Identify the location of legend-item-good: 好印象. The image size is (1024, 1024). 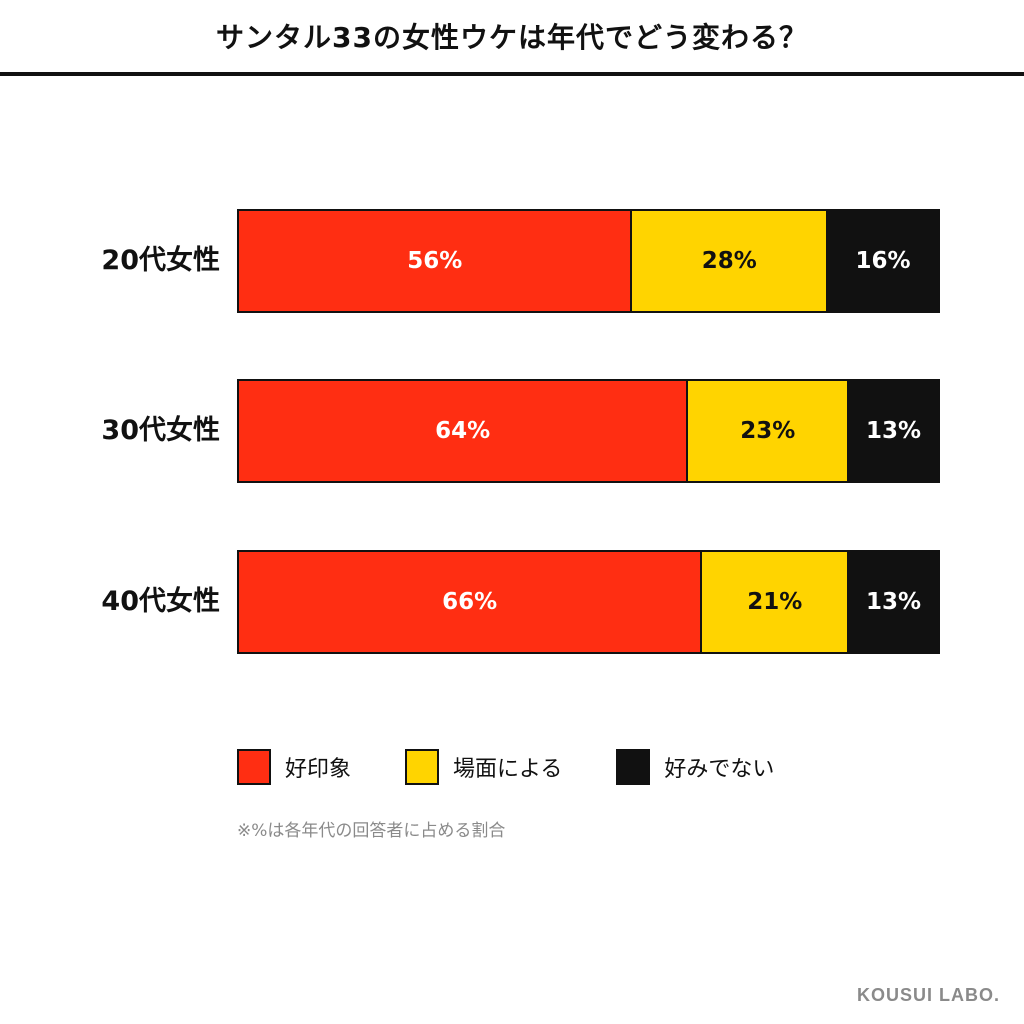
(294, 767).